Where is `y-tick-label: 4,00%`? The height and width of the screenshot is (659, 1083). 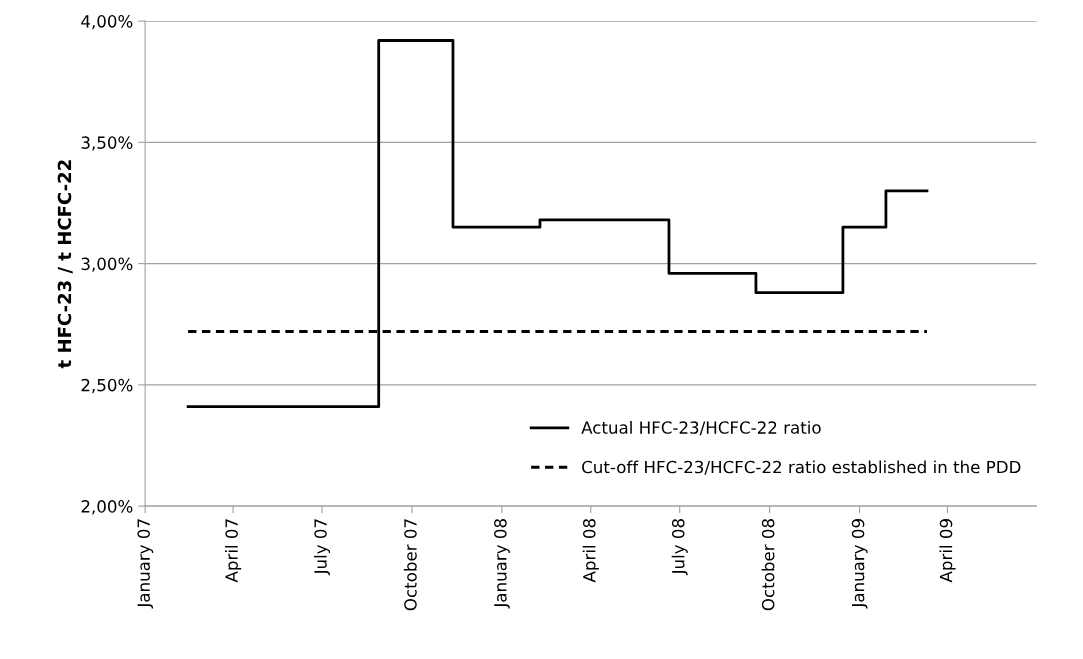
y-tick-label: 4,00% is located at coordinates (107, 22).